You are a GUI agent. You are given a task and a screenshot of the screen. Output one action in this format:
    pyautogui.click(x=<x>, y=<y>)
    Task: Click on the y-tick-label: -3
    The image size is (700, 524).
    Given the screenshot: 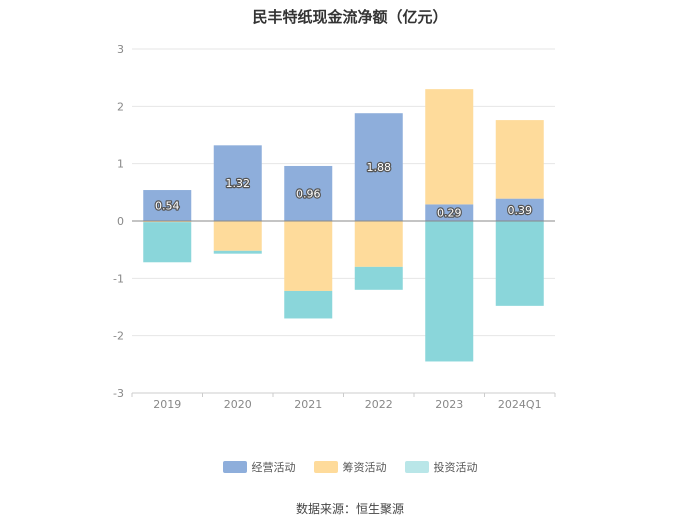 What is the action you would take?
    pyautogui.click(x=118, y=393)
    